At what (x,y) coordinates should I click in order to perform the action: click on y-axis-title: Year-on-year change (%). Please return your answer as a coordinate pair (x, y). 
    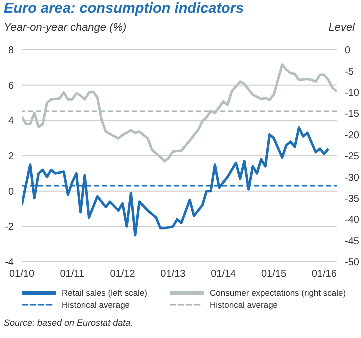
    Looking at the image, I should click on (65, 28).